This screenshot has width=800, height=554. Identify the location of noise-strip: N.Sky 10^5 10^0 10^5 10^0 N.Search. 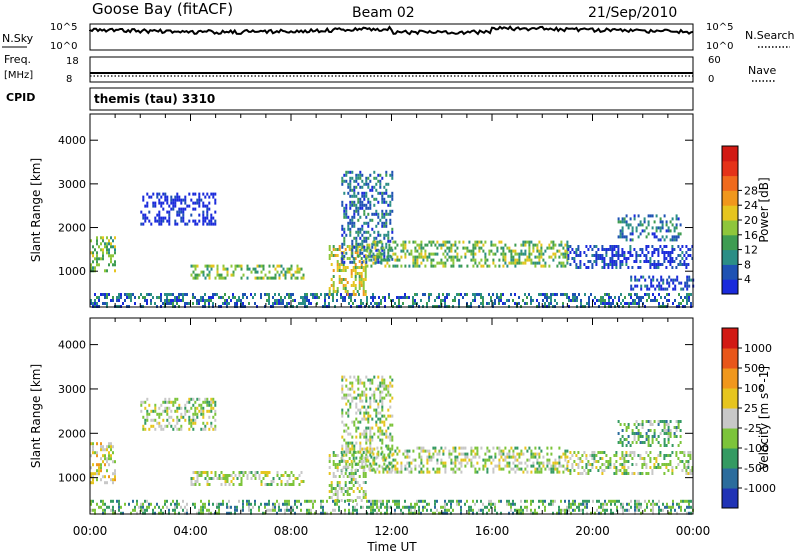
(398, 37).